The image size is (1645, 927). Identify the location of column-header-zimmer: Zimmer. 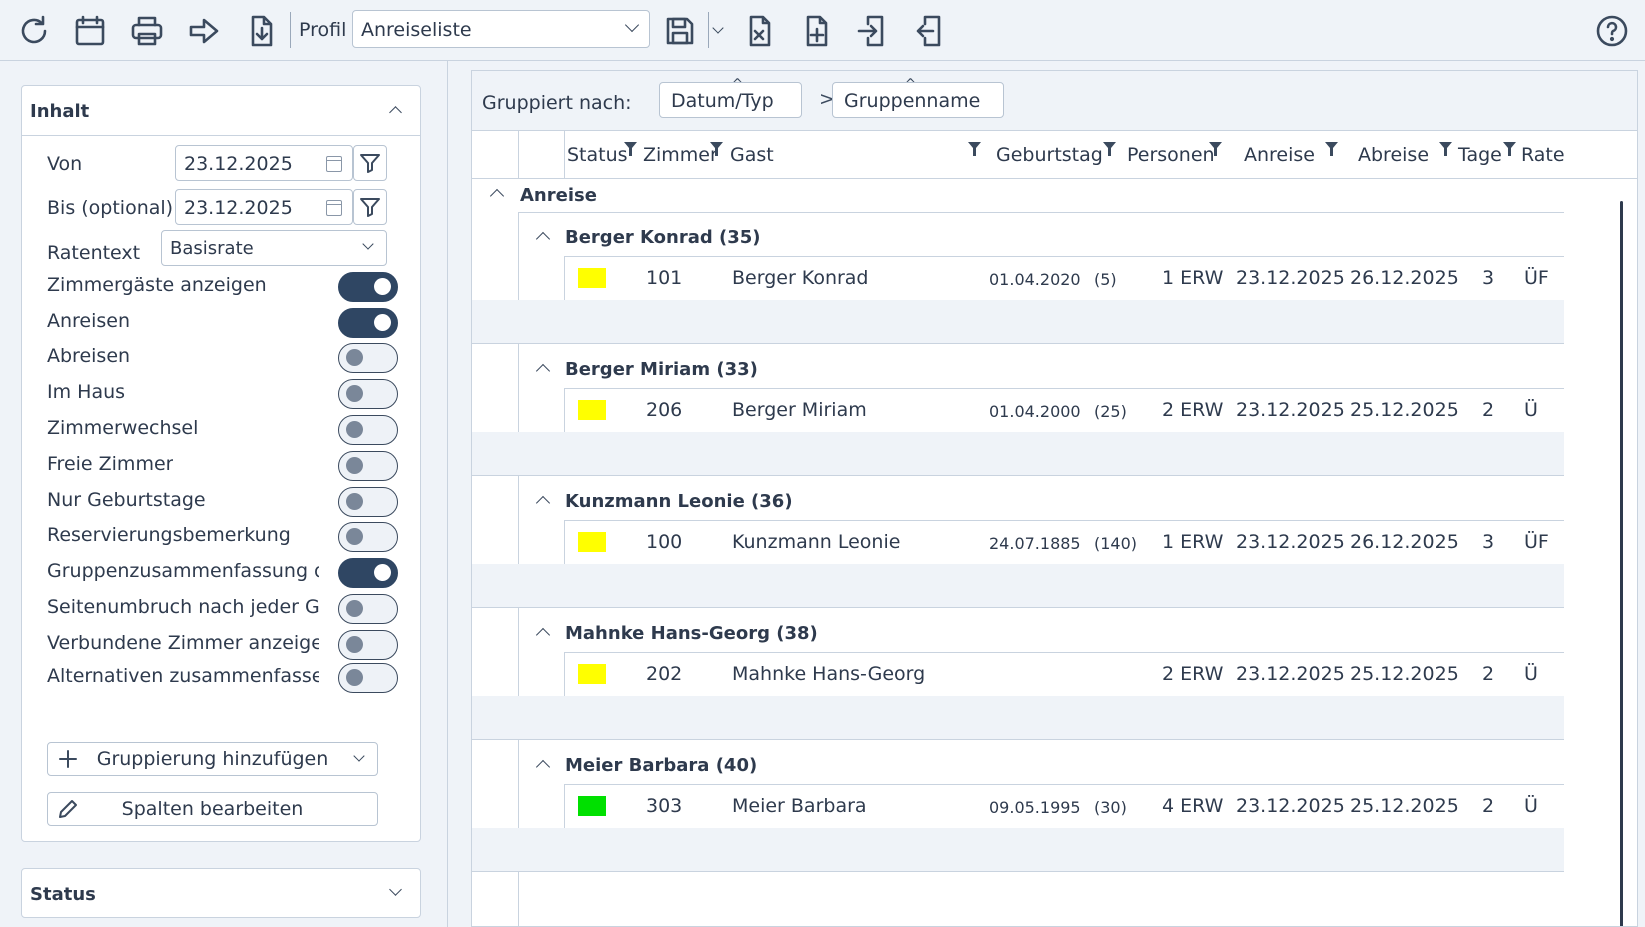
(680, 155).